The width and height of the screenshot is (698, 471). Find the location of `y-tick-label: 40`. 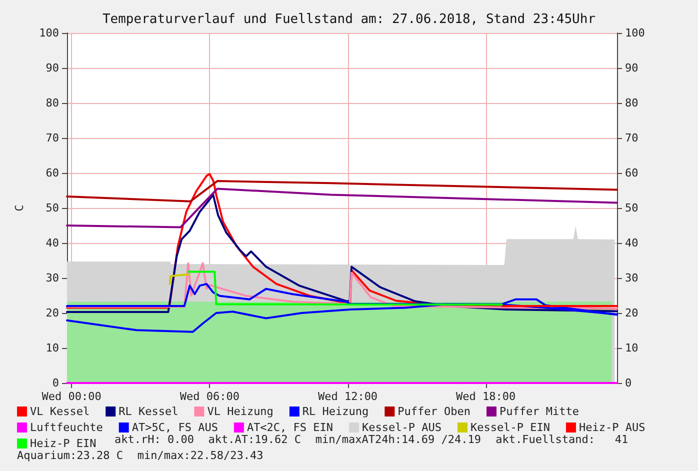

y-tick-label: 40 is located at coordinates (52, 243).